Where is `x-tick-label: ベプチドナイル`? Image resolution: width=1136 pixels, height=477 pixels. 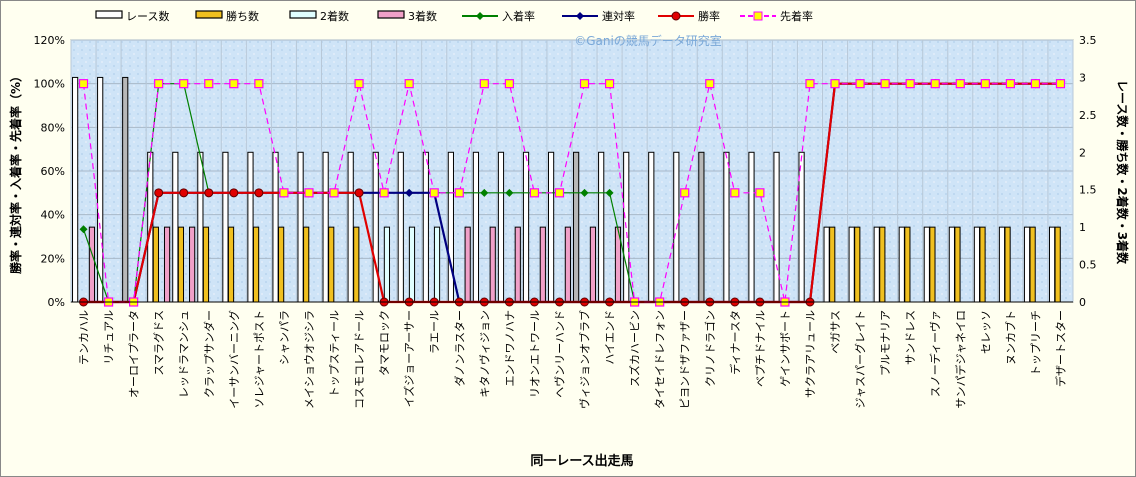
x-tick-label: ベプチドナイル is located at coordinates (760, 348).